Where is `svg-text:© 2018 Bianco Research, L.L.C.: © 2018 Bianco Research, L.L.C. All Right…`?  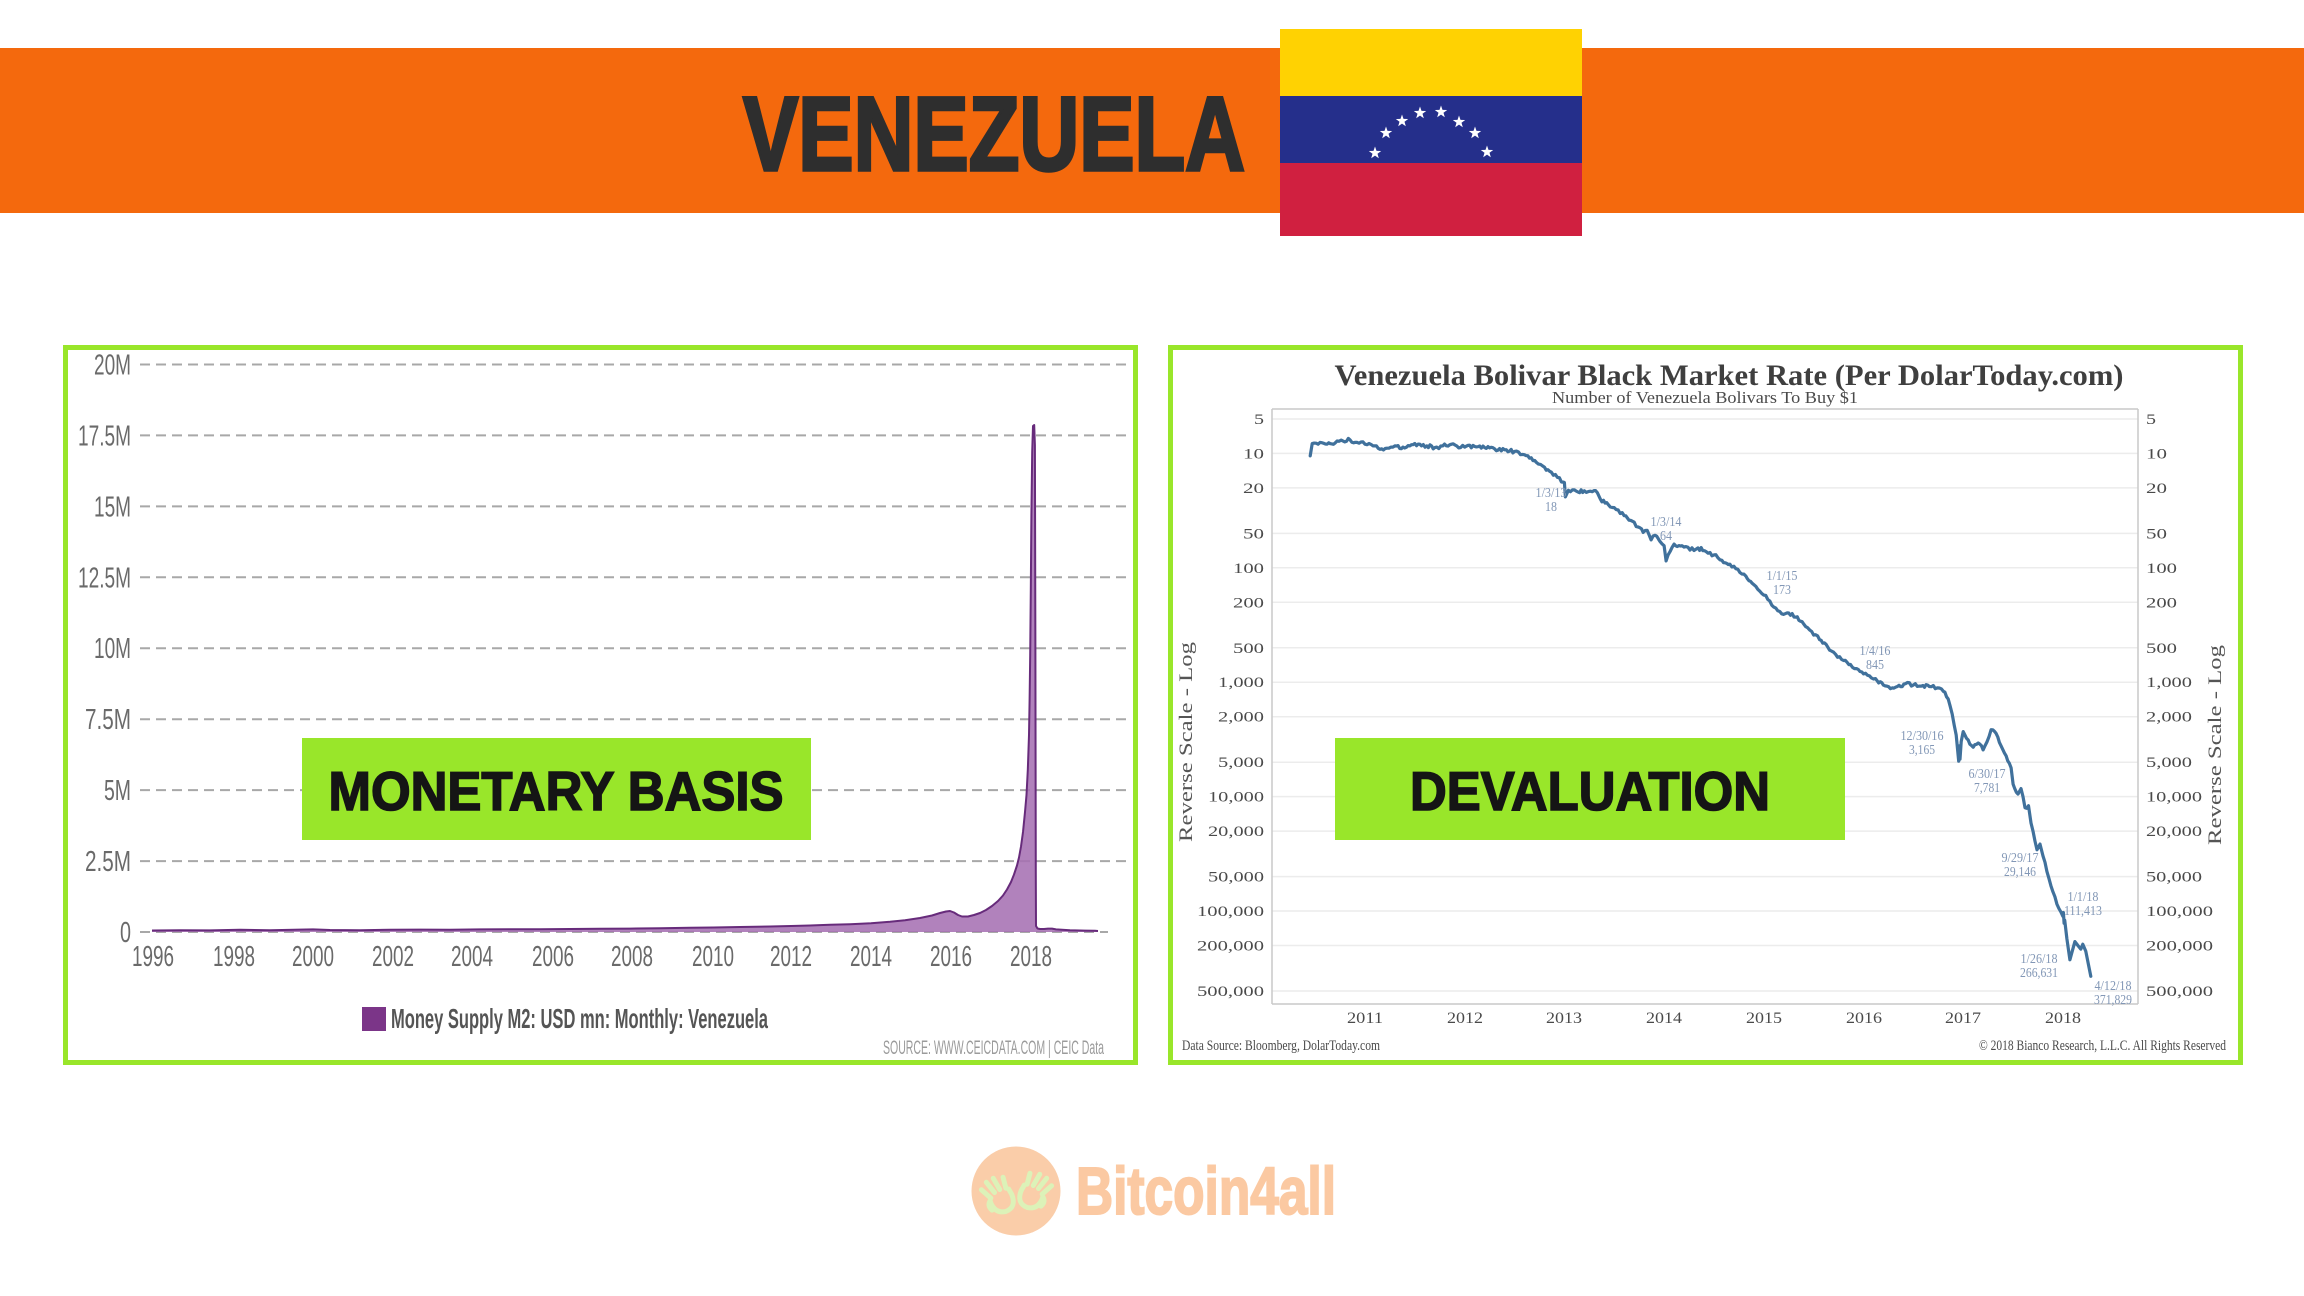
svg-text:© 2018 Bianco Research, L.L.C.: © 2018 Bianco Research, L.L.C. All Right… is located at coordinates (2102, 1046).